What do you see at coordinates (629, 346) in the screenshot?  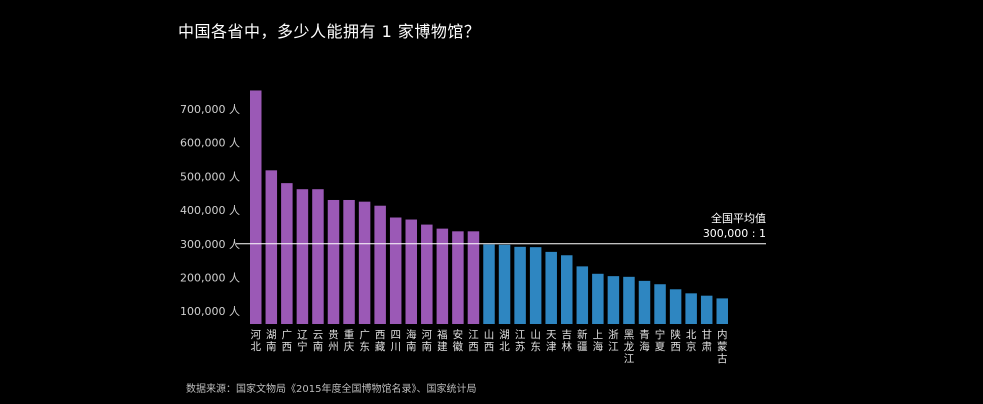 I see `category-label: 龙` at bounding box center [629, 346].